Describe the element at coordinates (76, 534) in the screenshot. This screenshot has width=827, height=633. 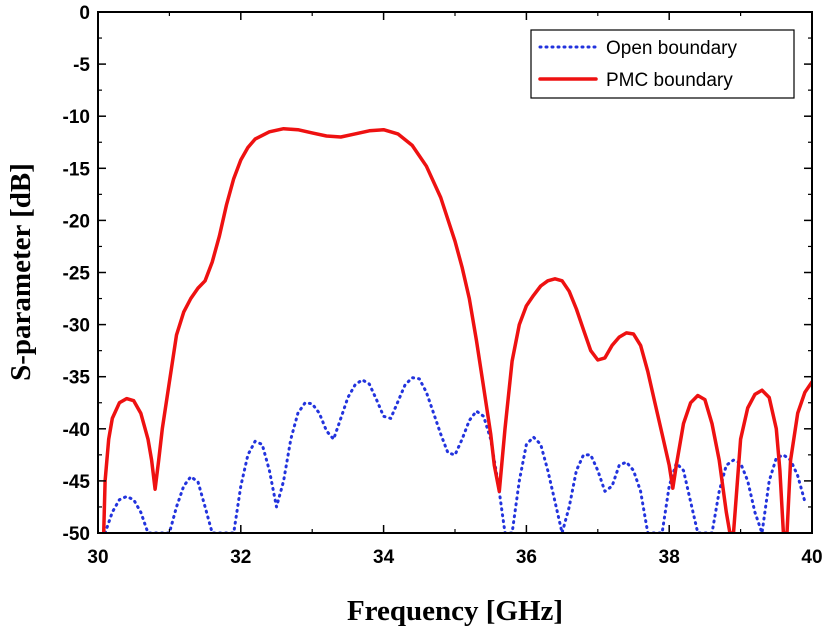
I see `y-tick-label: -50` at that location.